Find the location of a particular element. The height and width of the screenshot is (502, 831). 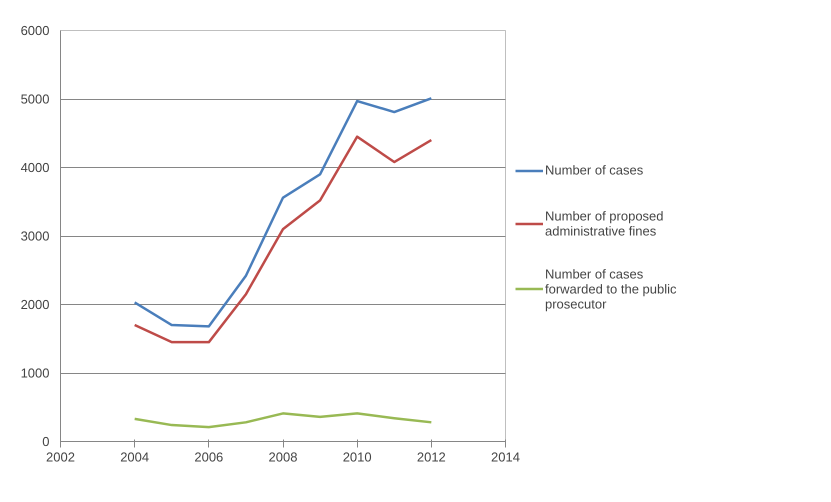

y-tick-label: 0 is located at coordinates (46, 441).